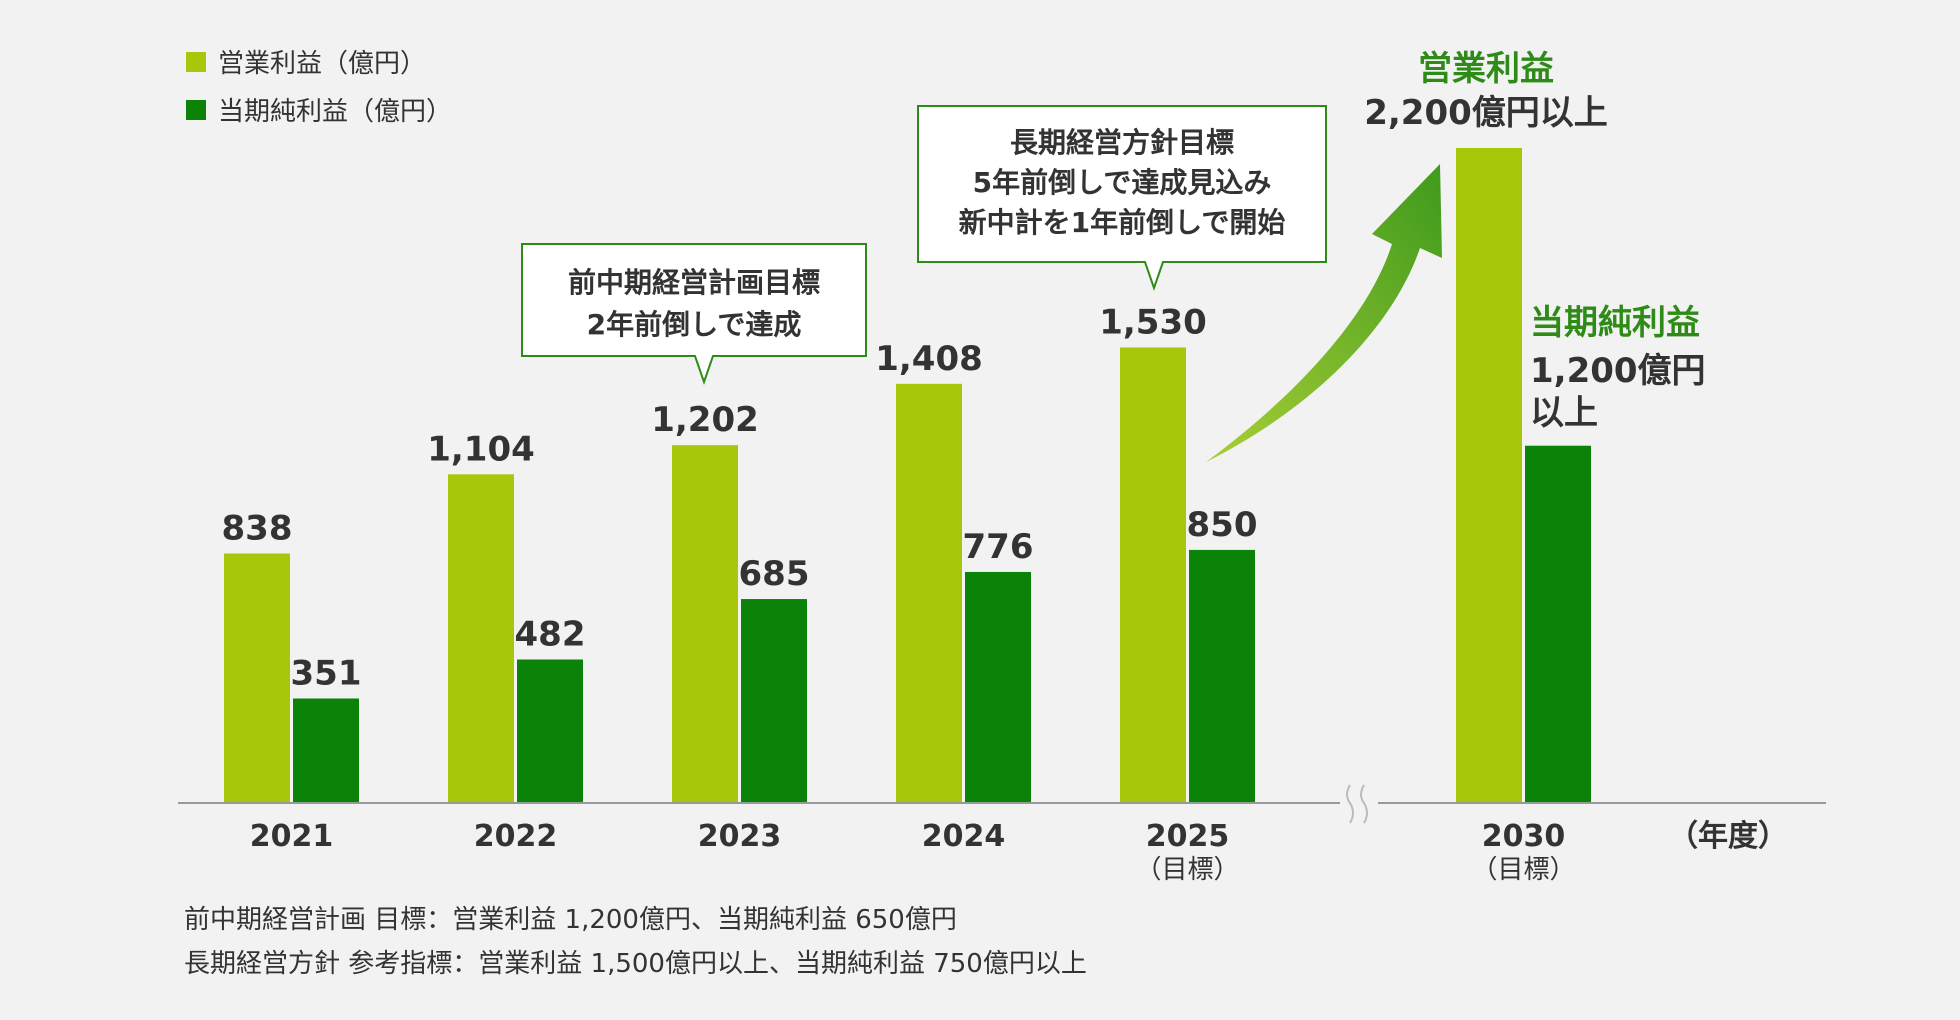 The height and width of the screenshot is (1020, 1960). Describe the element at coordinates (1357, 804) in the screenshot. I see `axis-break-mark` at that location.